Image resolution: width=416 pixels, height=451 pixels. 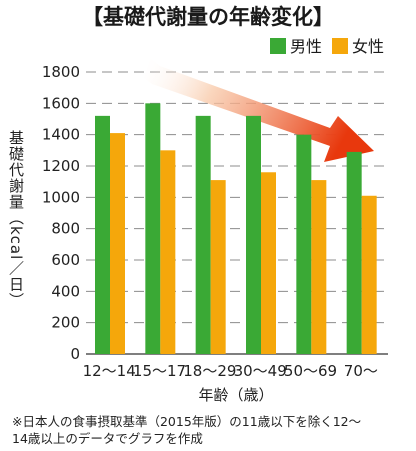 I want to click on trend-arrow, so click(x=259, y=110).